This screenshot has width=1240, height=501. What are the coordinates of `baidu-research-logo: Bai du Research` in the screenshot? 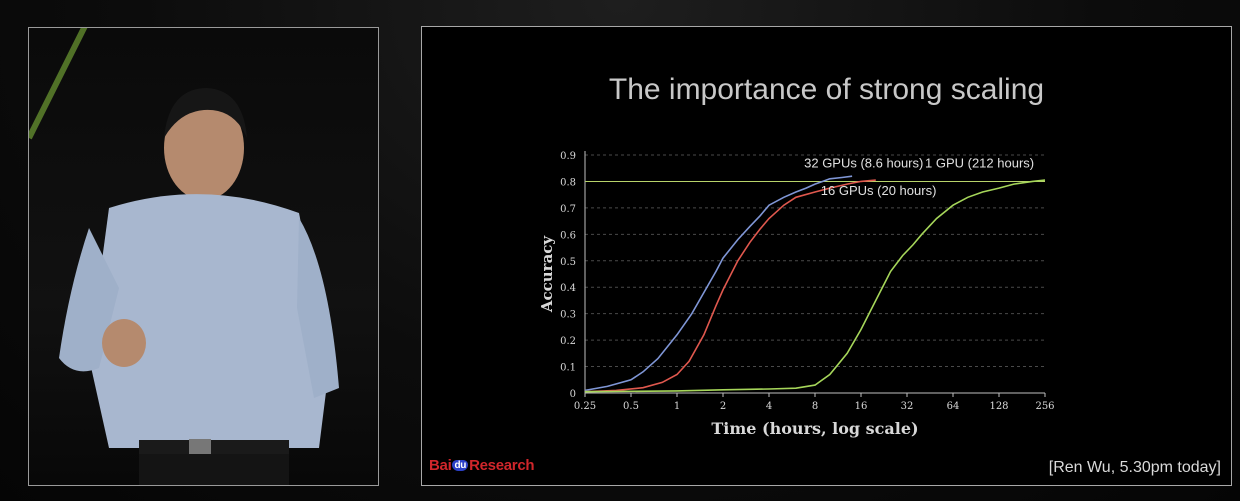 It's located at (482, 465).